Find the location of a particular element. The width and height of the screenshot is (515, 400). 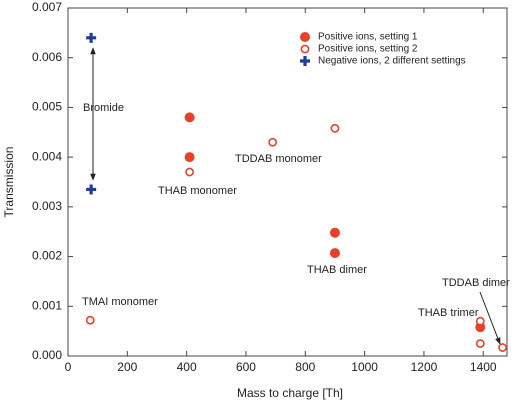

y-tick-label: 0.006 is located at coordinates (47, 57).